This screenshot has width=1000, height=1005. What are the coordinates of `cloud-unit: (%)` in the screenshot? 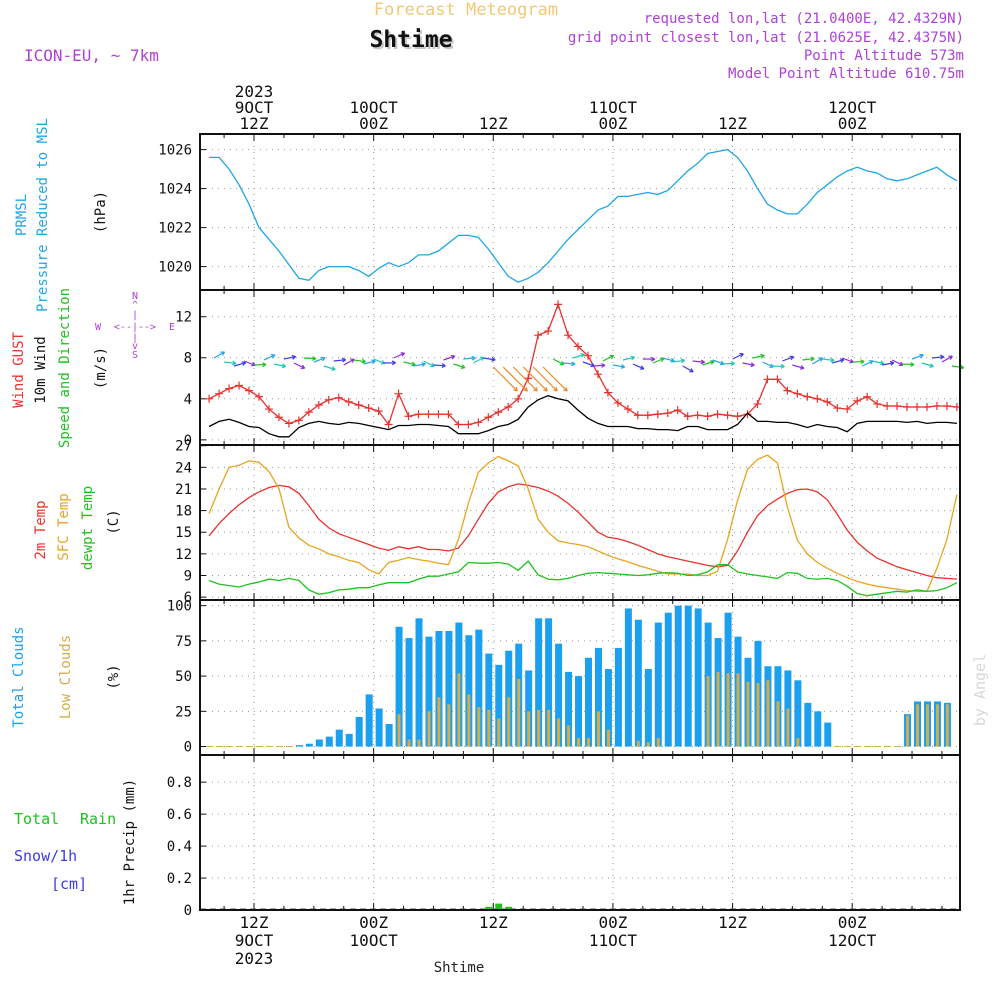 It's located at (114, 676).